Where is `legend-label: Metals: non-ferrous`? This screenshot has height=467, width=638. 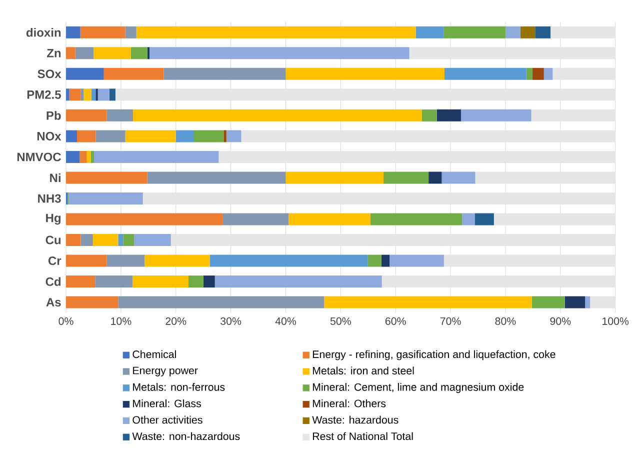 legend-label: Metals: non-ferrous is located at coordinates (179, 387).